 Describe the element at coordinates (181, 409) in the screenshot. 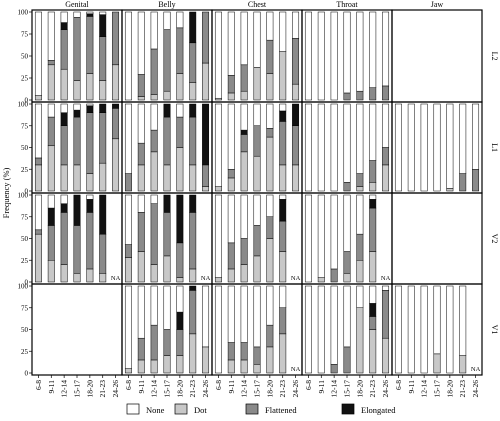

I see `legend-swatch-dot` at that location.